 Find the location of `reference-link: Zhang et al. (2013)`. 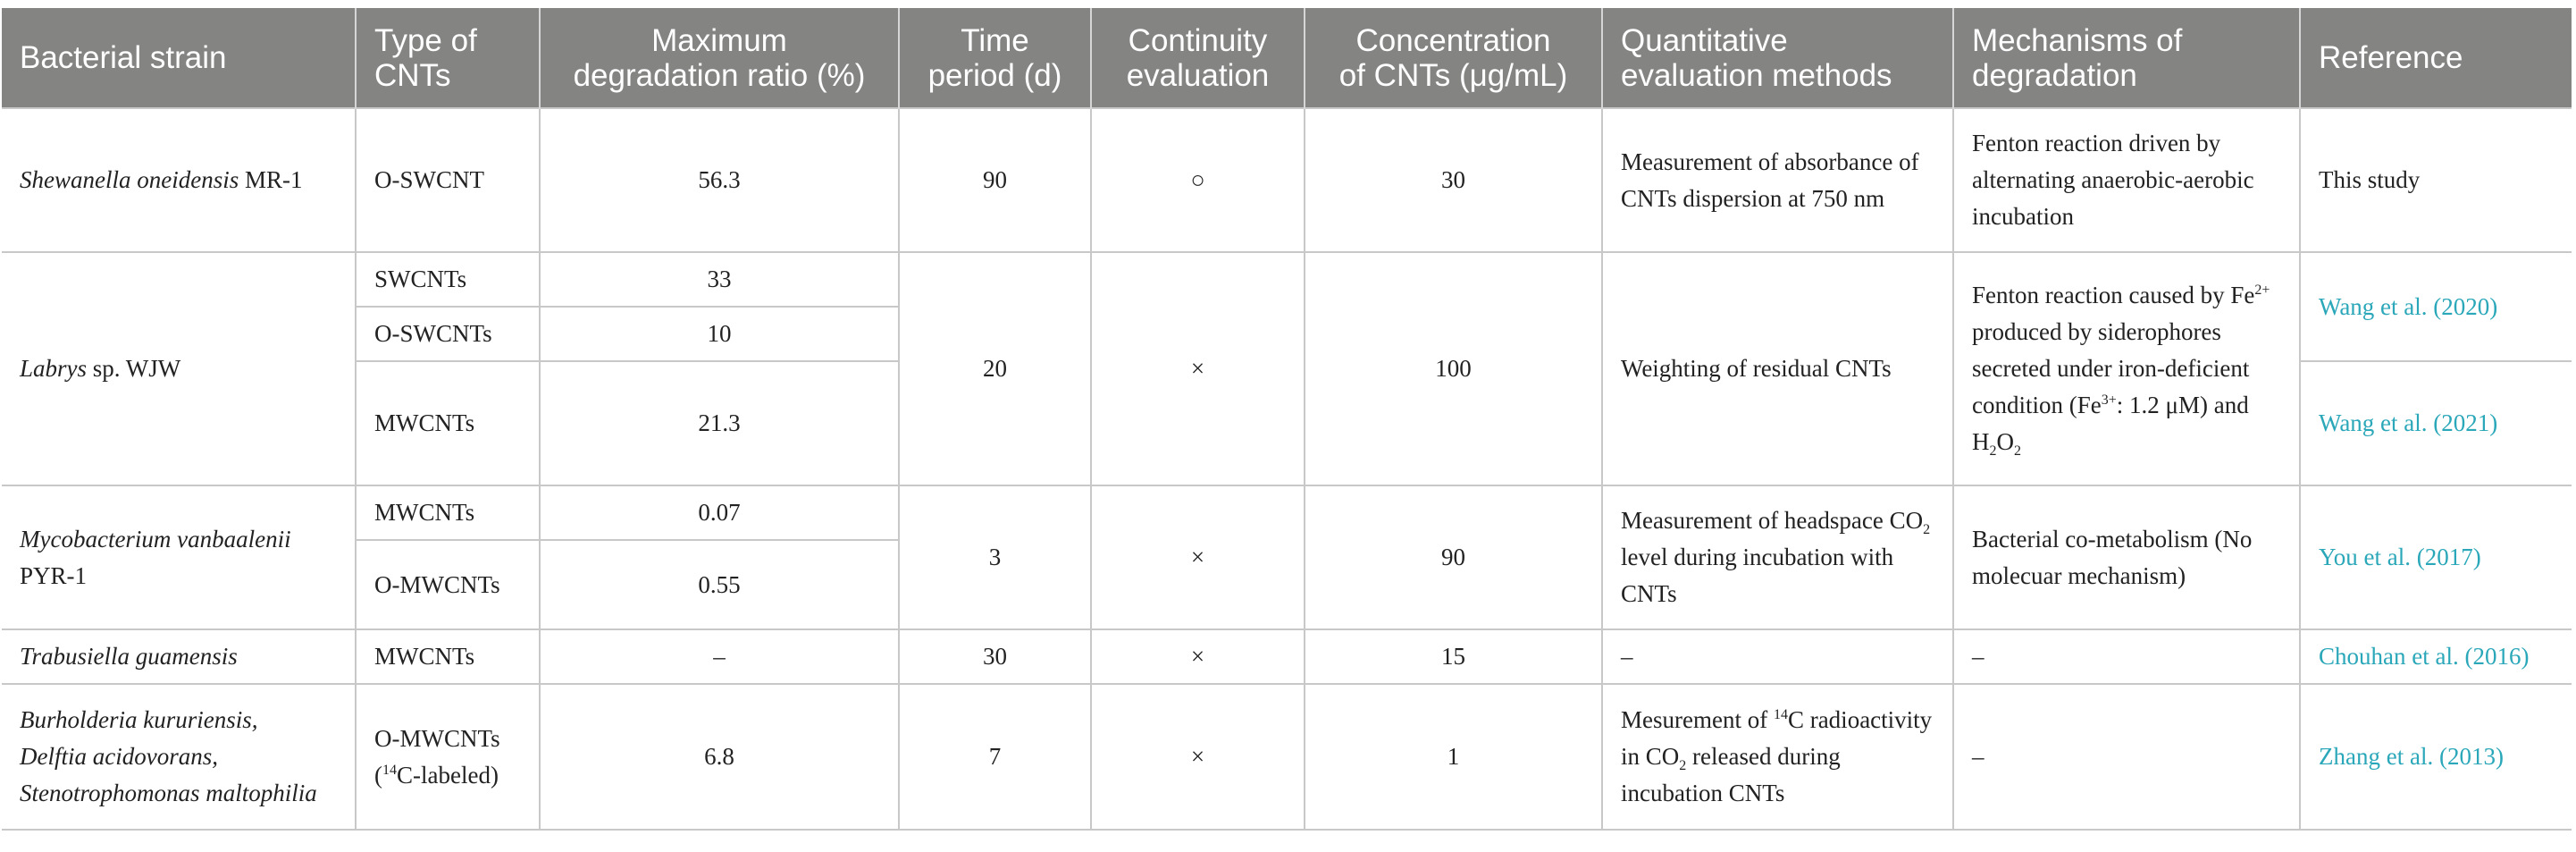

reference-link: Zhang et al. (2013) is located at coordinates (2435, 757).